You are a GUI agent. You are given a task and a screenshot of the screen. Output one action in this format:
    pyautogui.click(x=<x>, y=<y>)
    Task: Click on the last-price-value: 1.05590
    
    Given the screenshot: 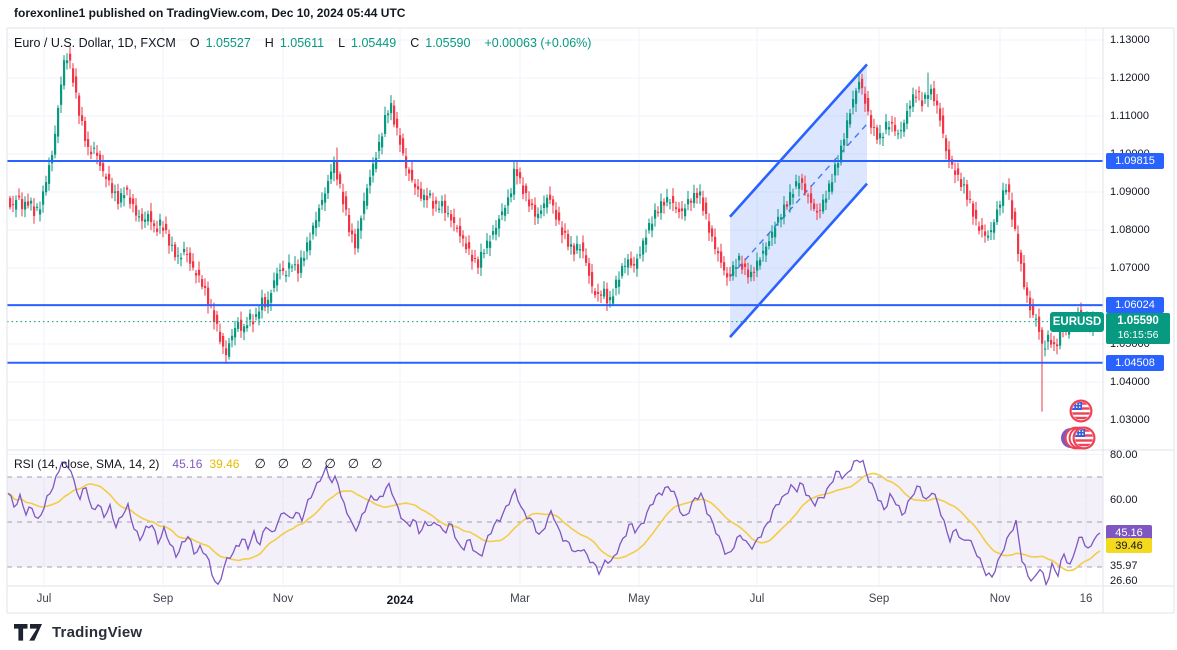 What is the action you would take?
    pyautogui.click(x=1138, y=320)
    